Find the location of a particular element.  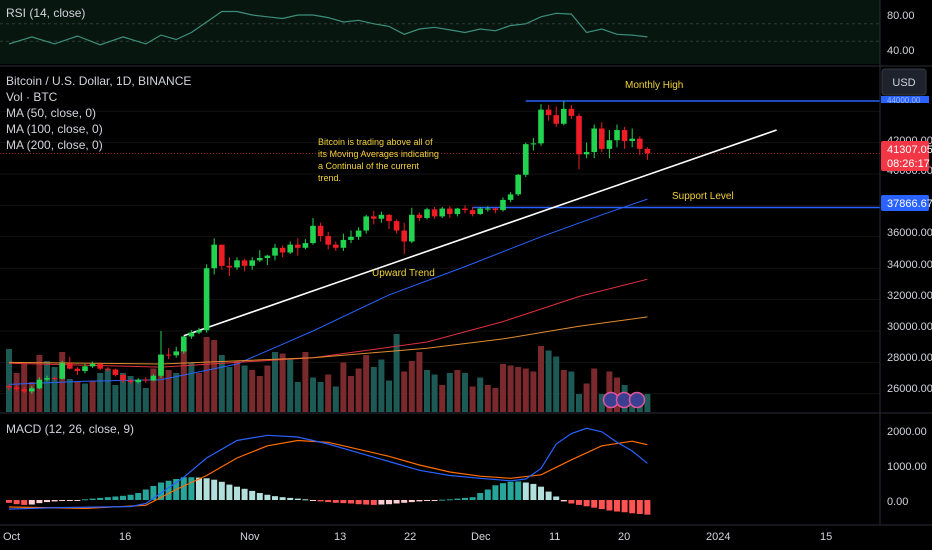

upward-trend-label: Upward Trend is located at coordinates (403, 273).